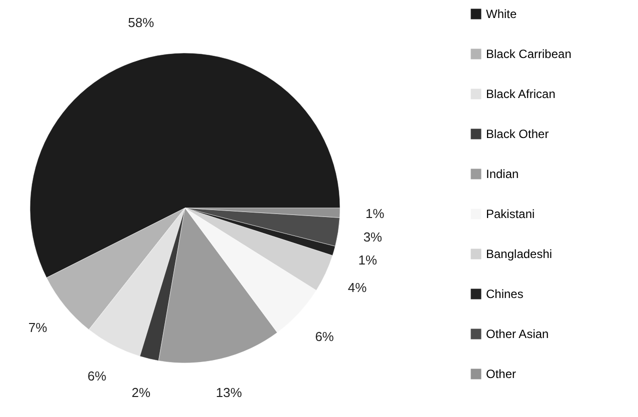 This screenshot has height=417, width=638. Describe the element at coordinates (358, 288) in the screenshot. I see `data-label: 4%` at that location.